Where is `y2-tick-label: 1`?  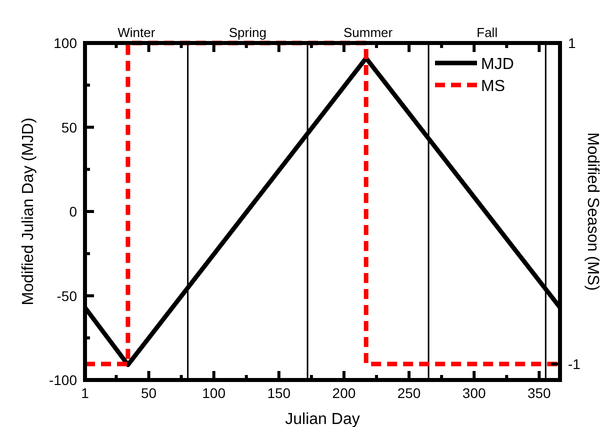 y2-tick-label: 1 is located at coordinates (572, 43).